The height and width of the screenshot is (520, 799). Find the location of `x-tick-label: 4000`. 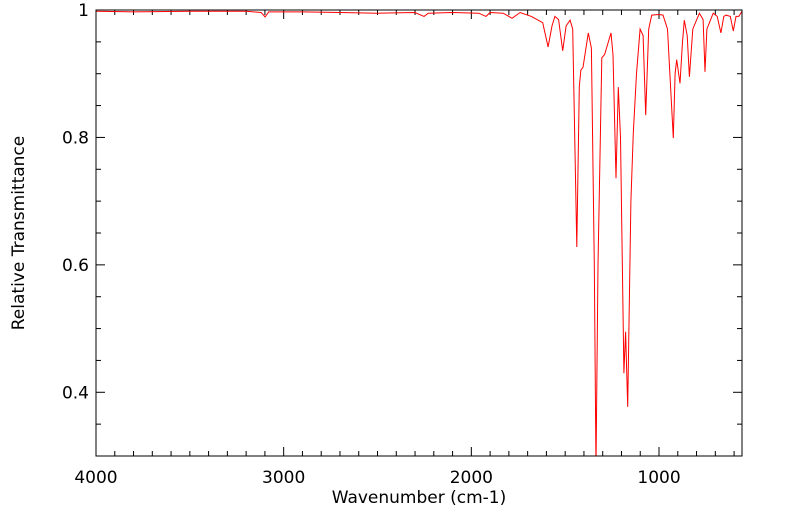

x-tick-label: 4000 is located at coordinates (95, 478).